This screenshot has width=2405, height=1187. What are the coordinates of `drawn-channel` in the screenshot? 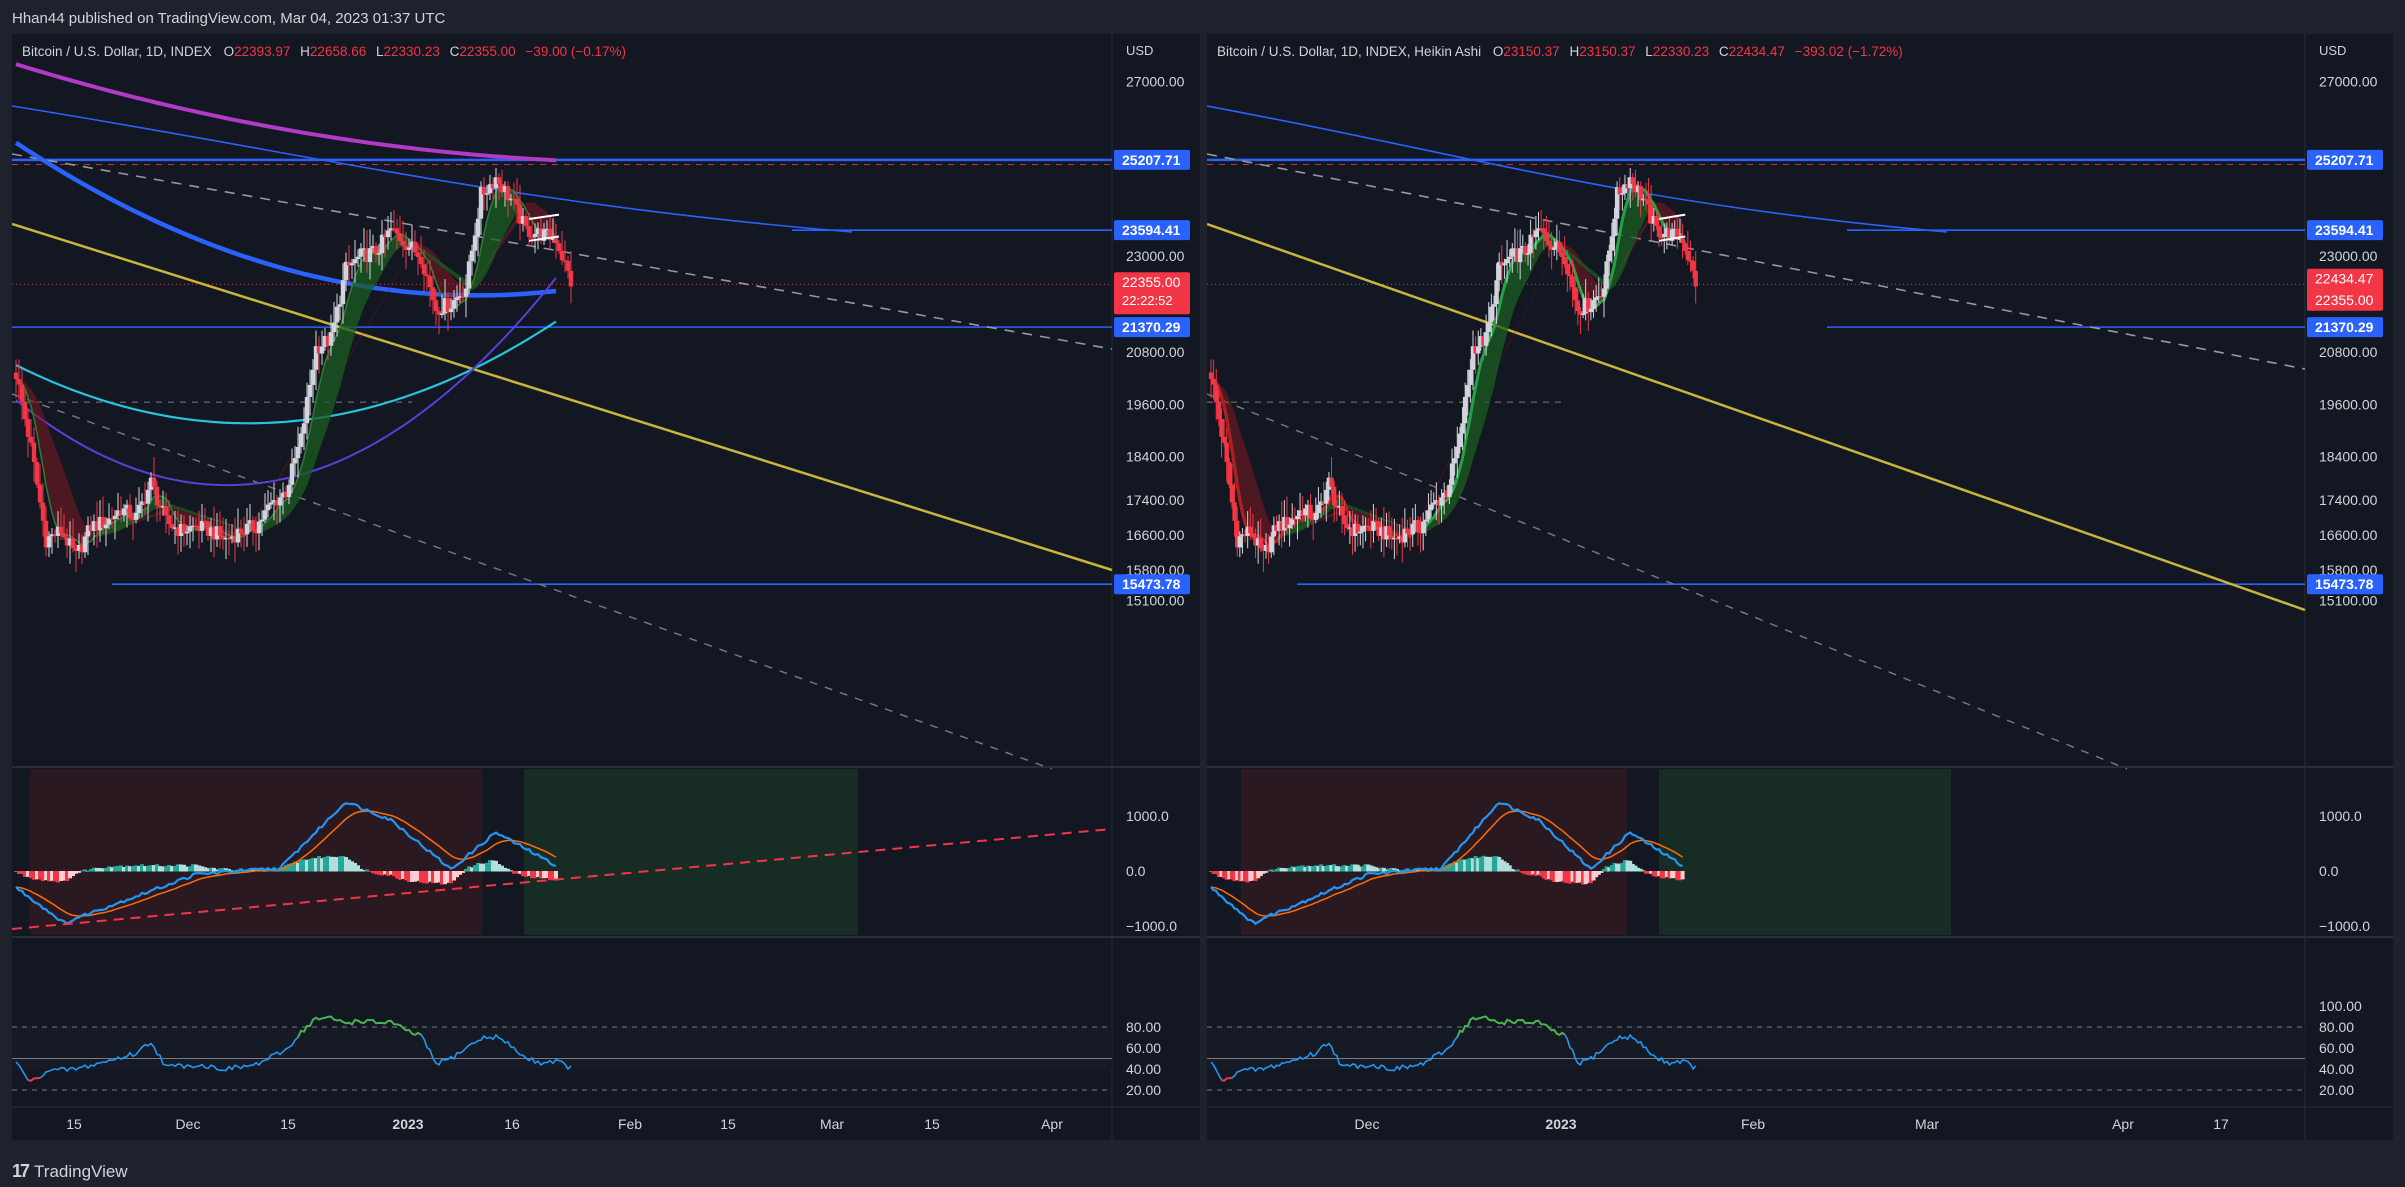 It's located at (1672, 227).